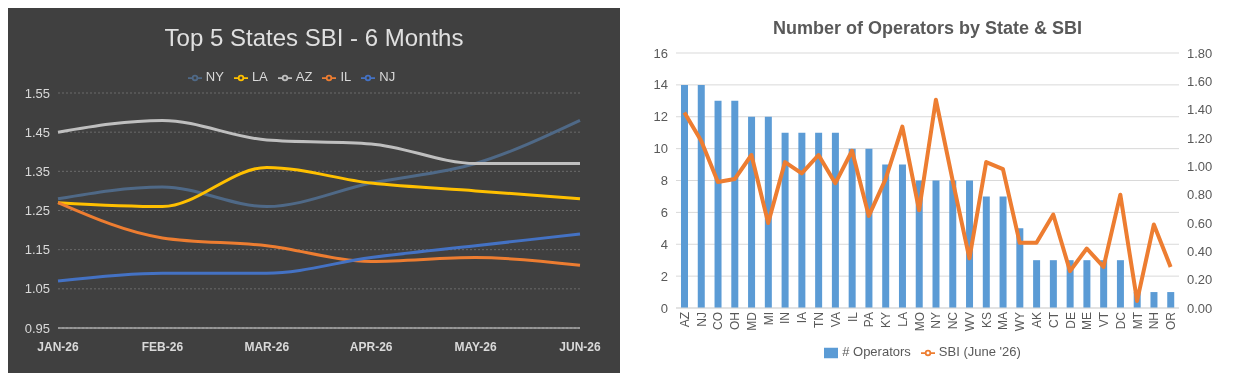 This screenshot has width=1237, height=385. What do you see at coordinates (314, 38) in the screenshot?
I see `chart-title: Top 5 States SBI - 6 Months` at bounding box center [314, 38].